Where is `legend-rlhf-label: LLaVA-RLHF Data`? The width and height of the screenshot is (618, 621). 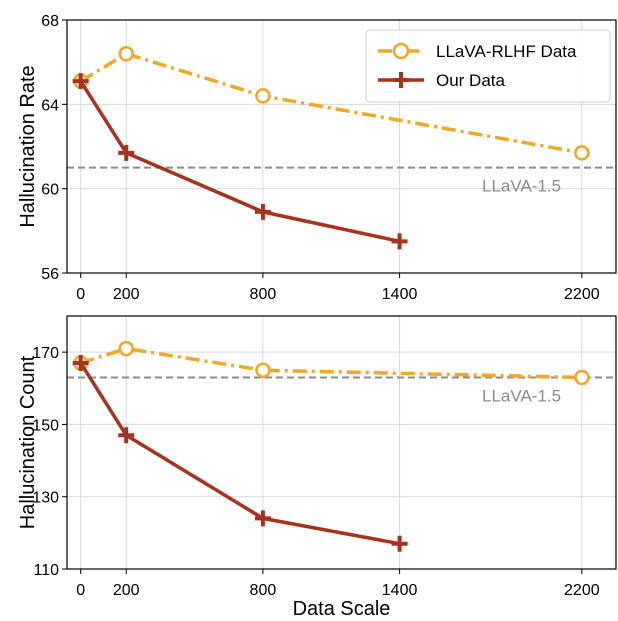 legend-rlhf-label: LLaVA-RLHF Data is located at coordinates (506, 51).